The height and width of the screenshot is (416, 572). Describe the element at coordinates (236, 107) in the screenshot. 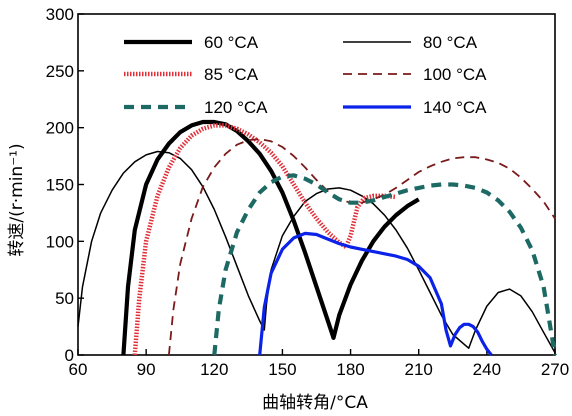

I see `legend-label: 120 °CA` at that location.